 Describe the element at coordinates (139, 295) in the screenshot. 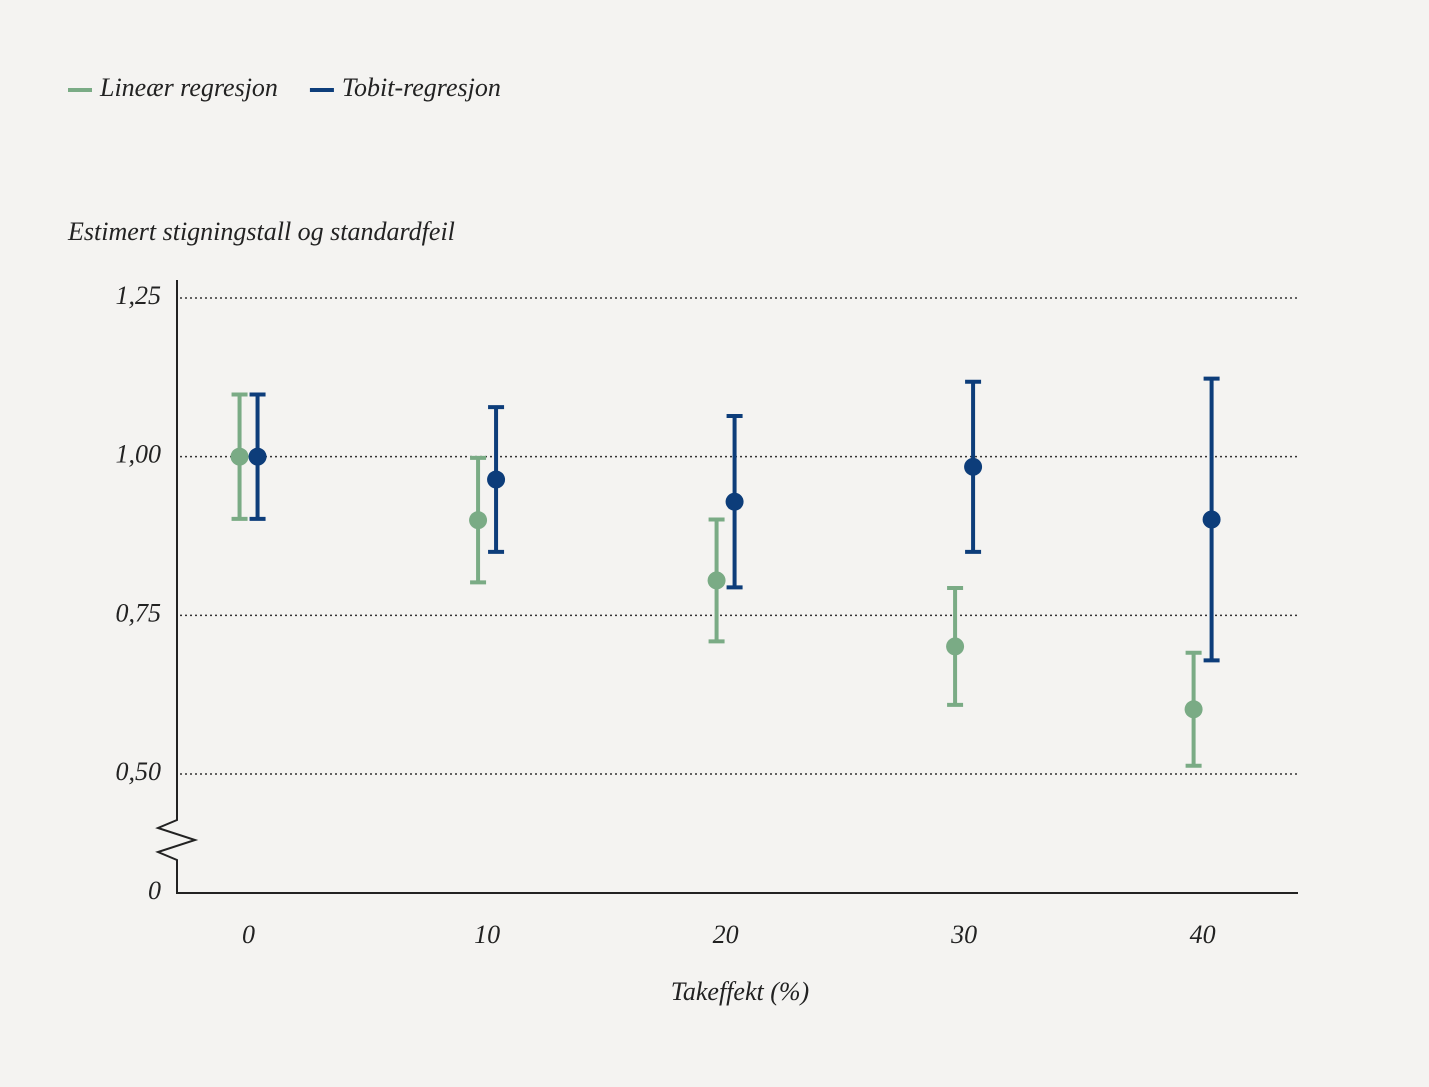

I see `y-tick-label: 1,25` at that location.